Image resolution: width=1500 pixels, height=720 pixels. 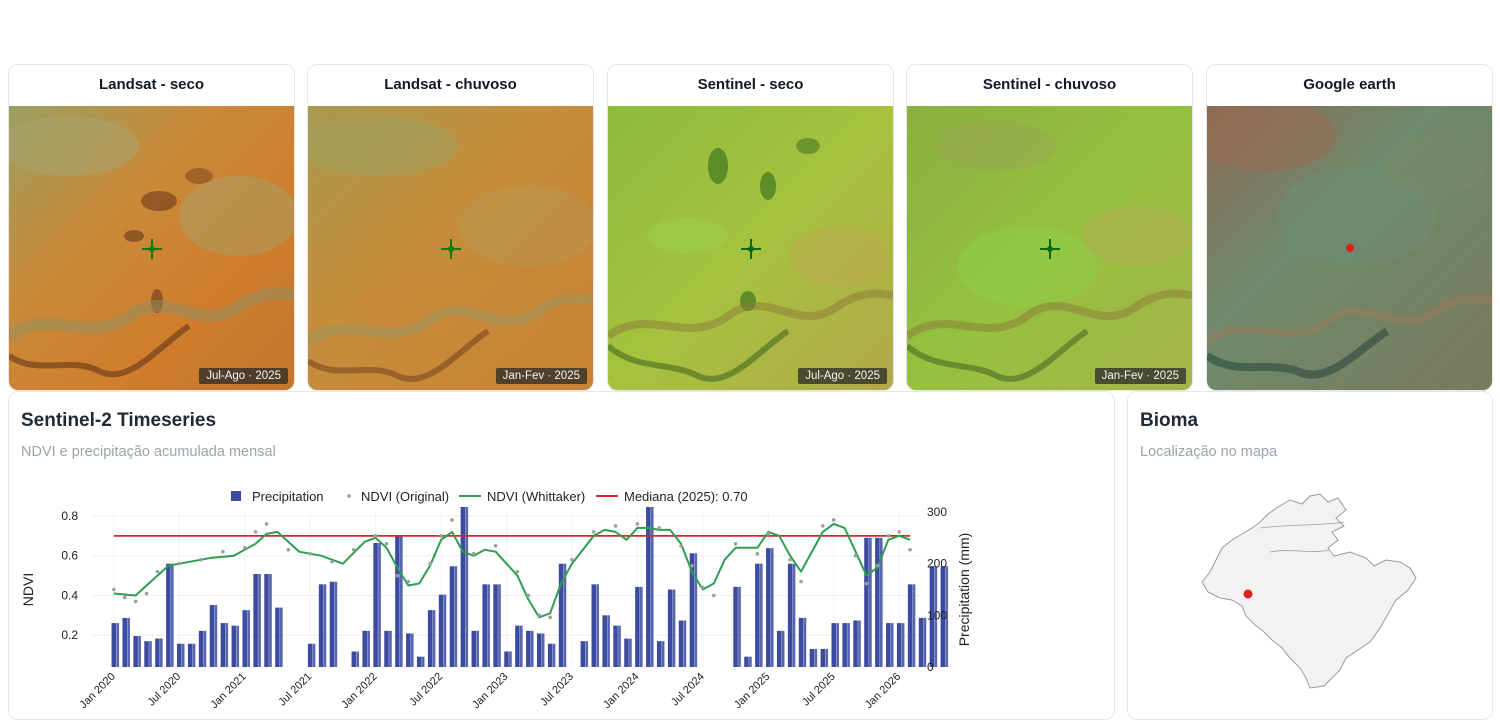 What do you see at coordinates (964, 590) in the screenshot?
I see `y2-axis-label: Precipitation (mm)` at bounding box center [964, 590].